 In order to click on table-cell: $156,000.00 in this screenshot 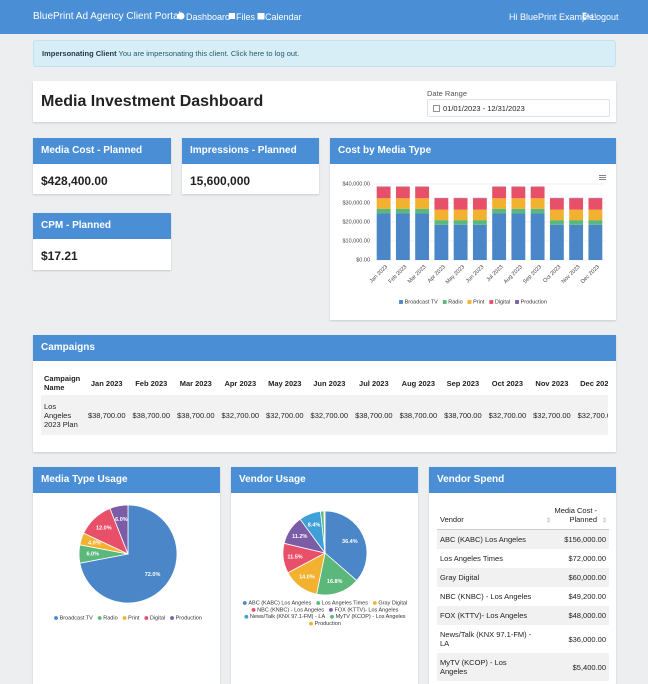, I will do `click(585, 539)`.